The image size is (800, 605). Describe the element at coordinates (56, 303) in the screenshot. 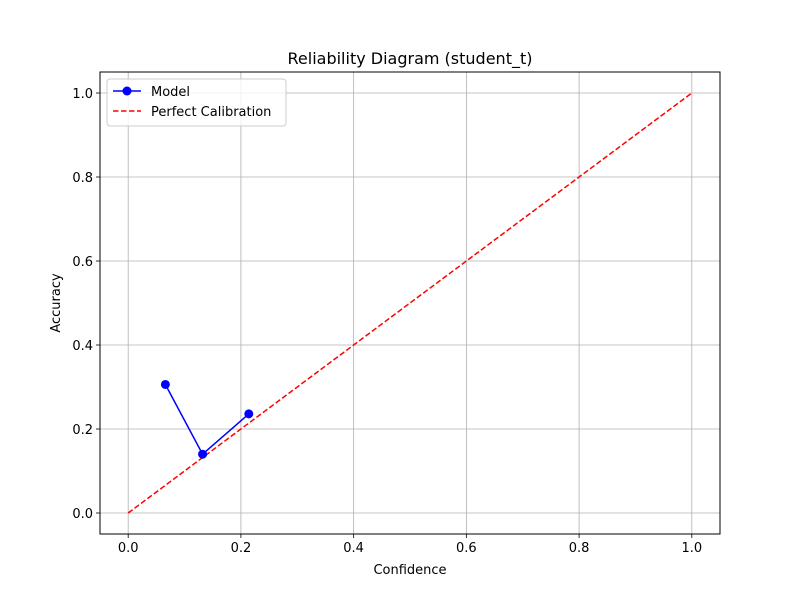

I see `y-axis-label: Accuracy` at that location.